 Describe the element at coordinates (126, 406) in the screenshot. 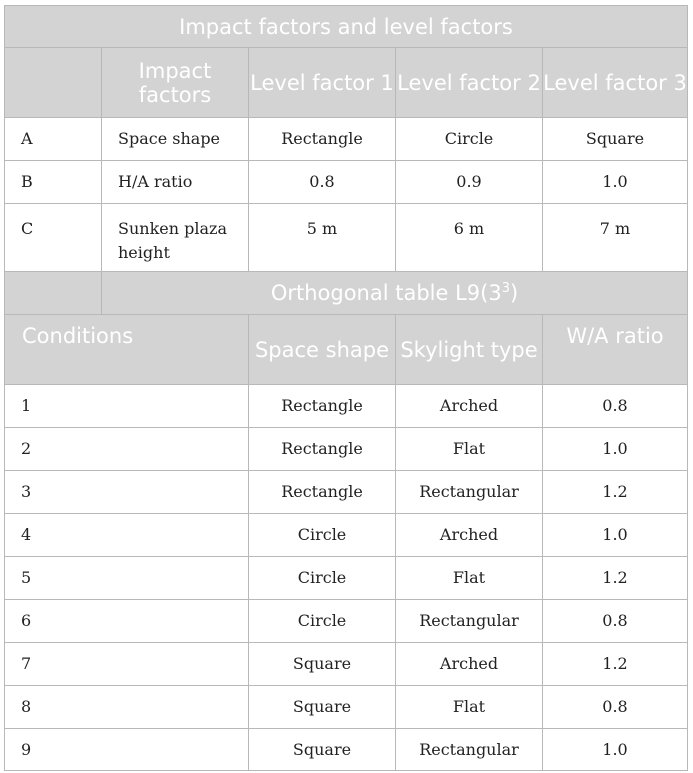

I see `condition-number: 1` at that location.